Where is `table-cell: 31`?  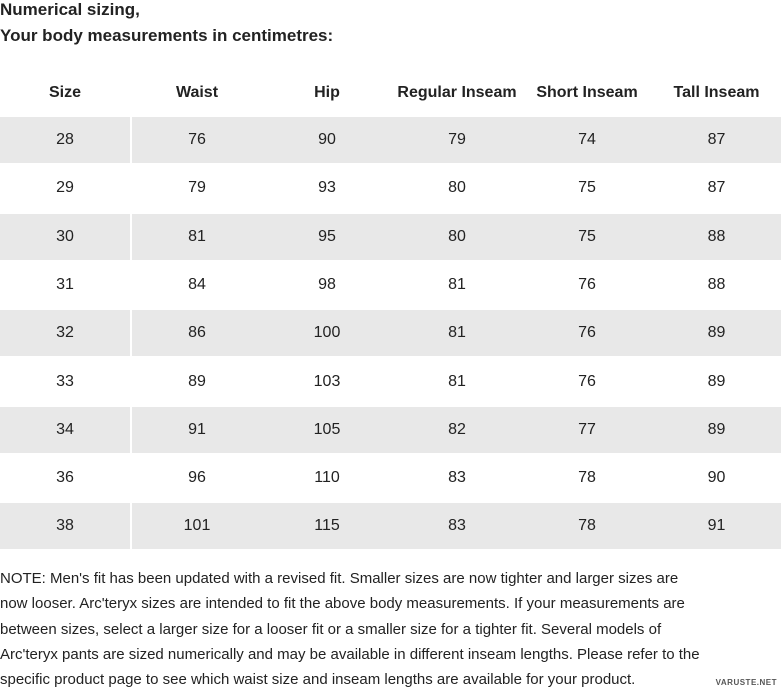
table-cell: 31 is located at coordinates (65, 284).